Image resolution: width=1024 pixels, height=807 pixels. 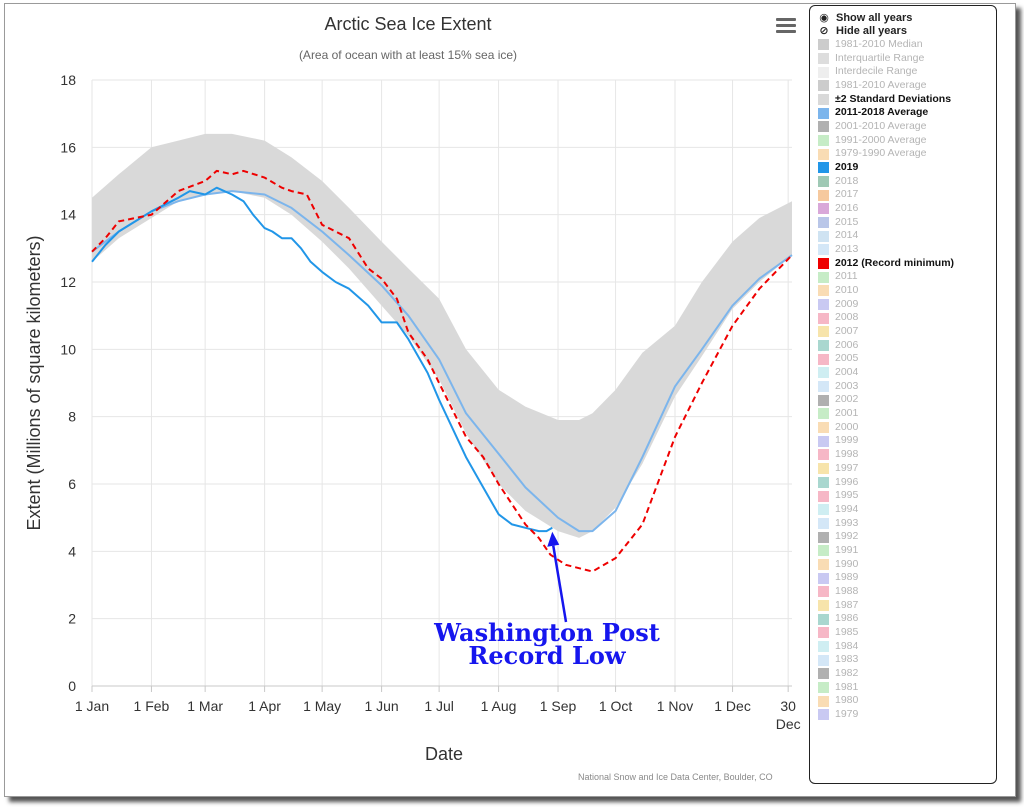 What do you see at coordinates (847, 577) in the screenshot?
I see `legend-item-label: 1989` at bounding box center [847, 577].